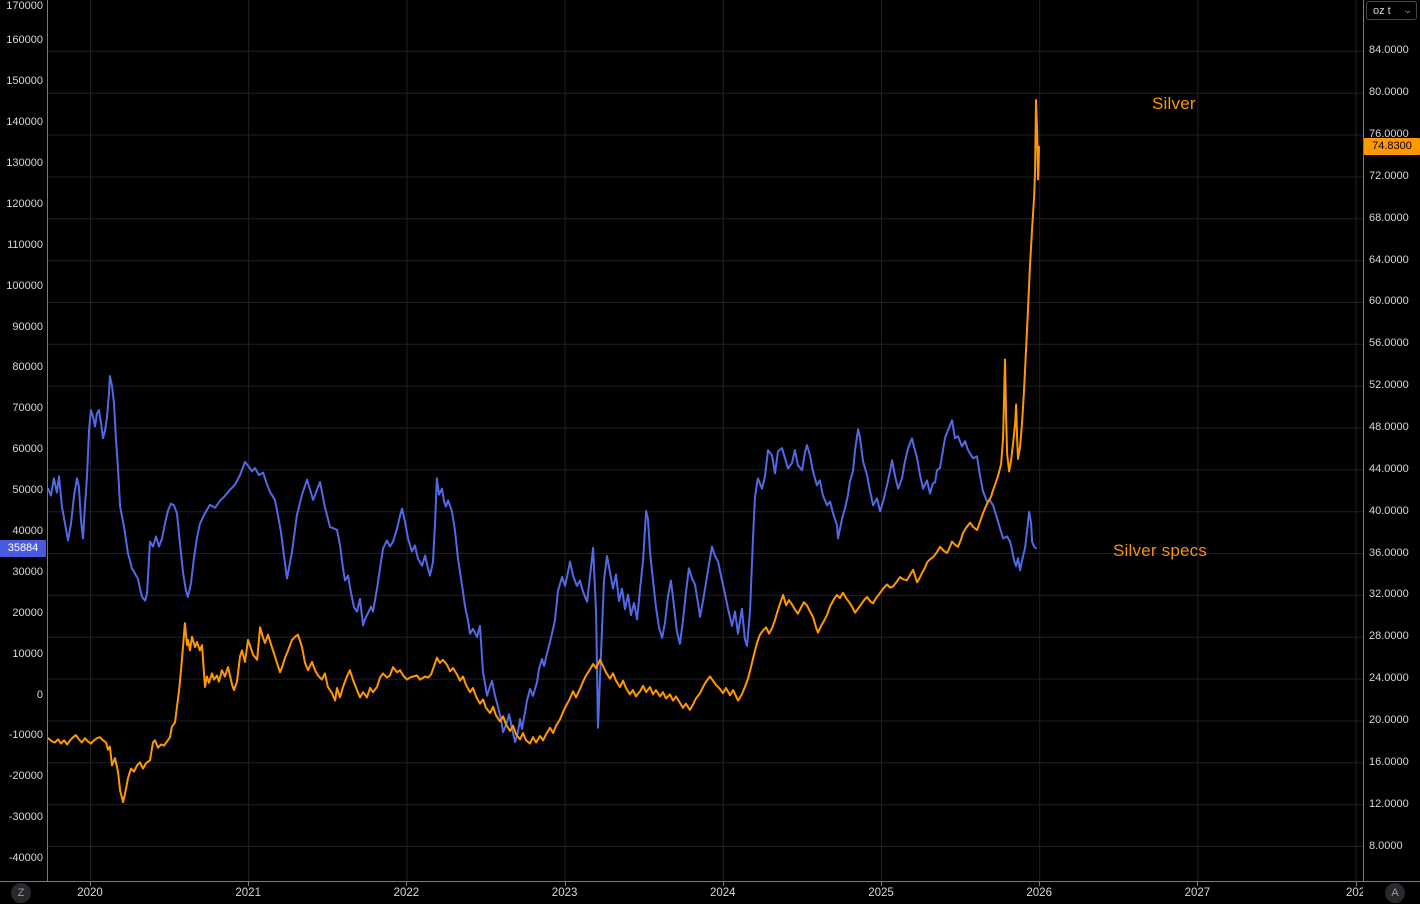 Image resolution: width=1420 pixels, height=904 pixels. Describe the element at coordinates (1389, 552) in the screenshot. I see `right-axis-tick: 36.0000` at that location.